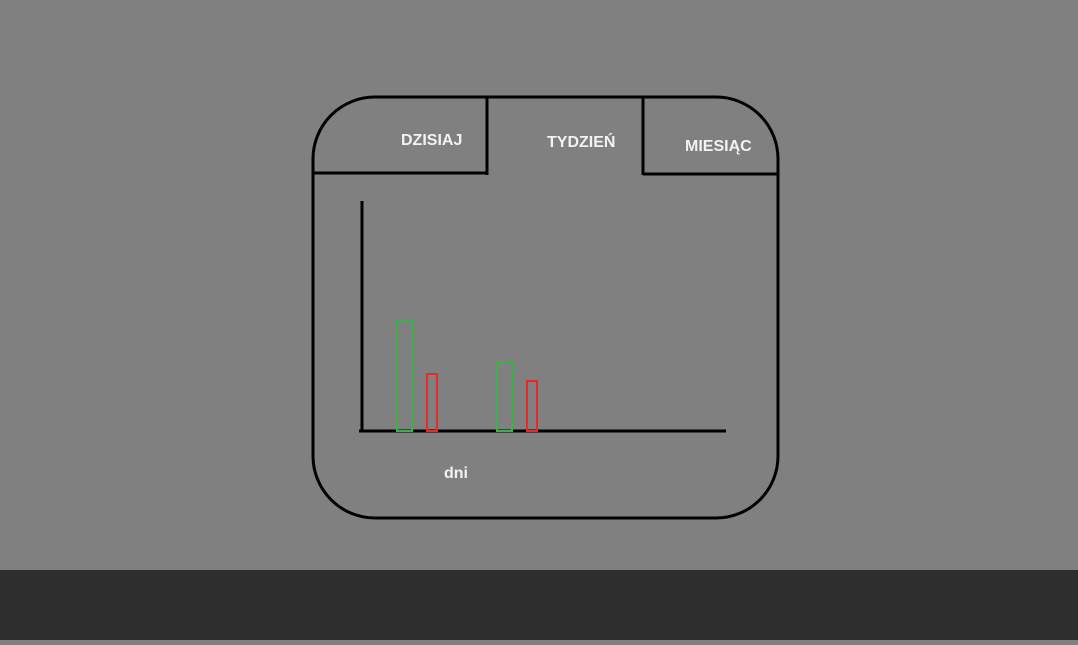  Describe the element at coordinates (539, 605) in the screenshot. I see `bottom-bar` at that location.